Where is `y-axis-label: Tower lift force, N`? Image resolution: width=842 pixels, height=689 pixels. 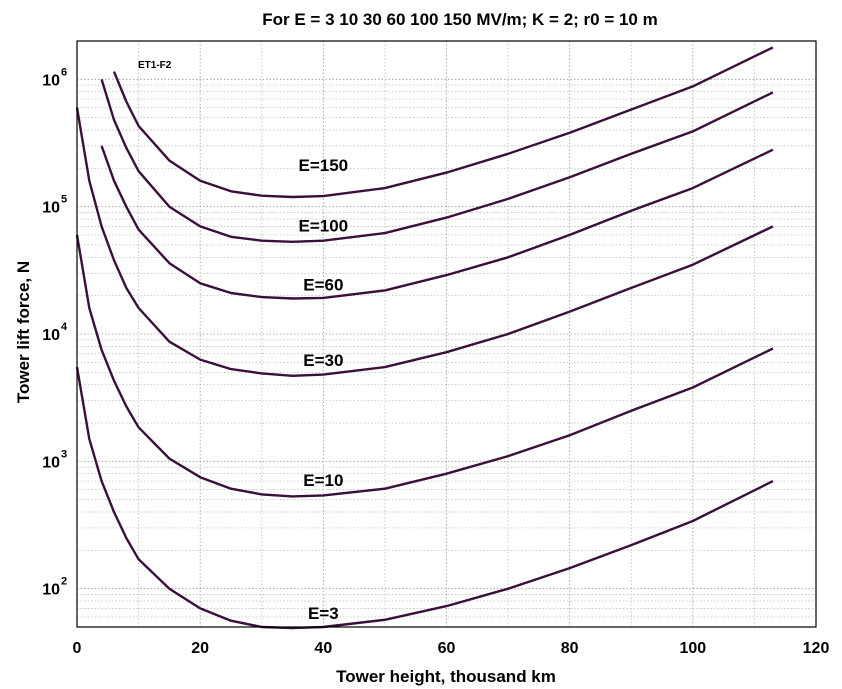 y-axis-label: Tower lift force, N is located at coordinates (23, 332).